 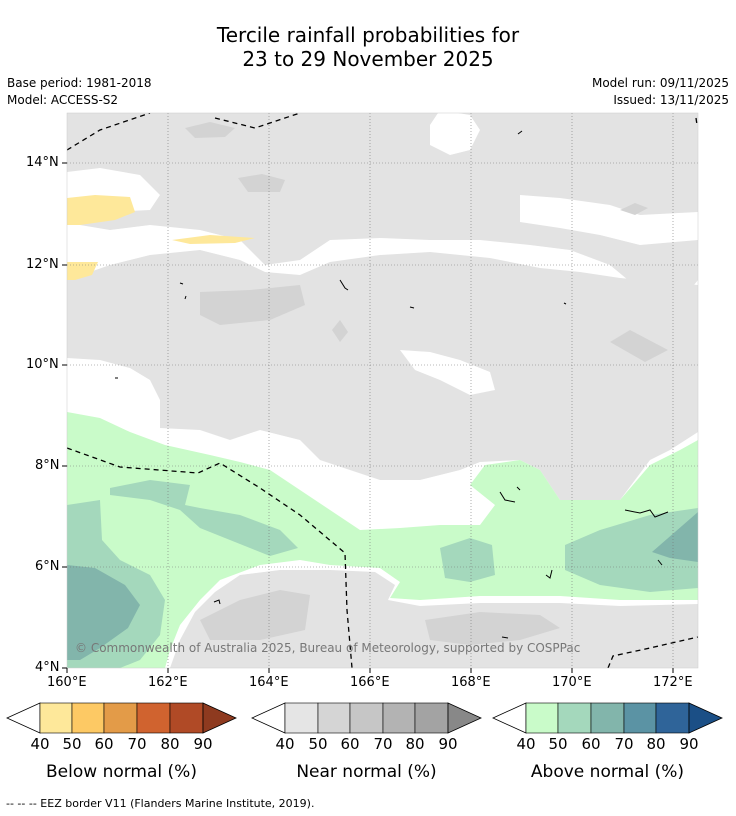 I want to click on above-normal-50-region-east1, so click(x=467, y=560).